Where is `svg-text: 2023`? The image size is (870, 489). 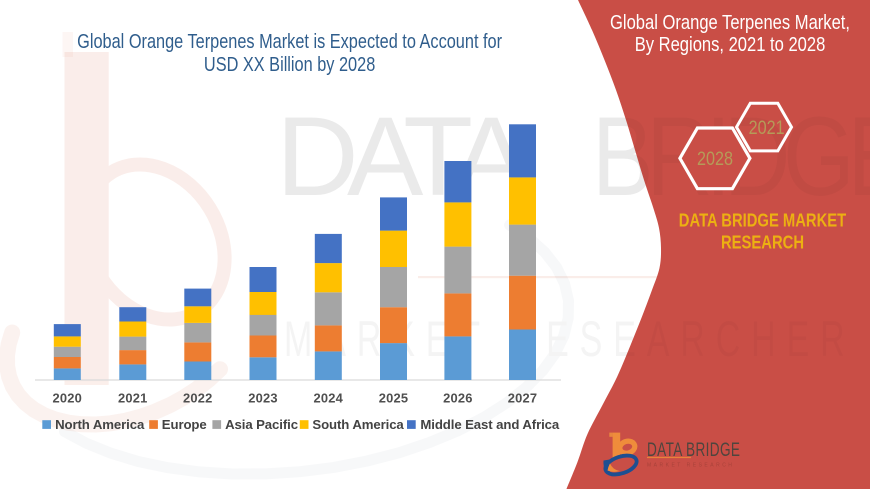
svg-text: 2023 is located at coordinates (262, 398).